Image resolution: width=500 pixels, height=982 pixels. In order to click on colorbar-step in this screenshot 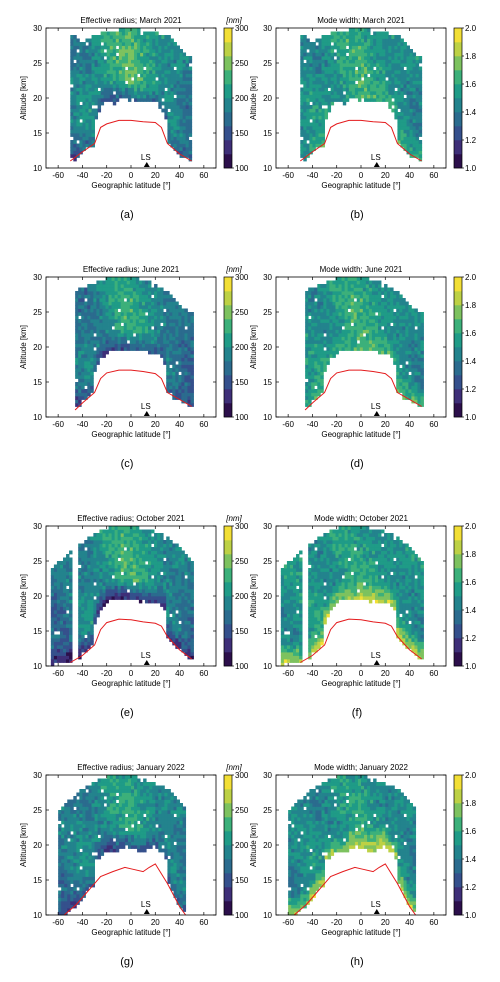, I will do `click(228, 91)`.